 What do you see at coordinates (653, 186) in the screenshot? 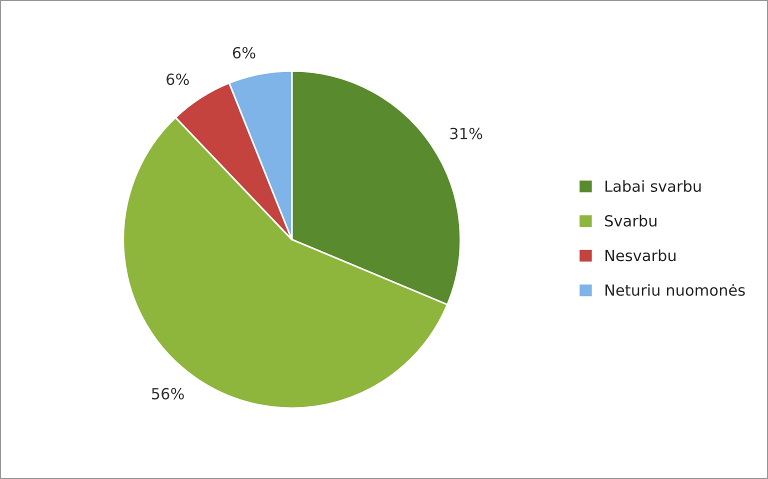
I see `legend-label: Labai svarbu` at bounding box center [653, 186].